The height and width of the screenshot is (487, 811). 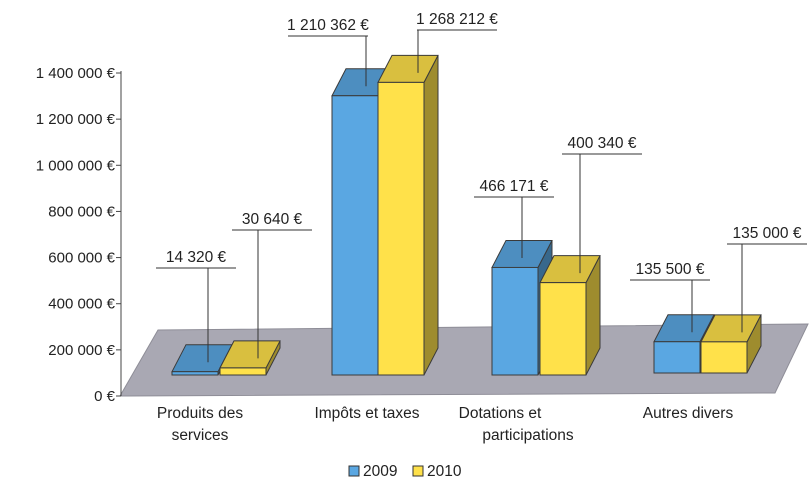 I want to click on floor-plane, so click(x=464, y=360).